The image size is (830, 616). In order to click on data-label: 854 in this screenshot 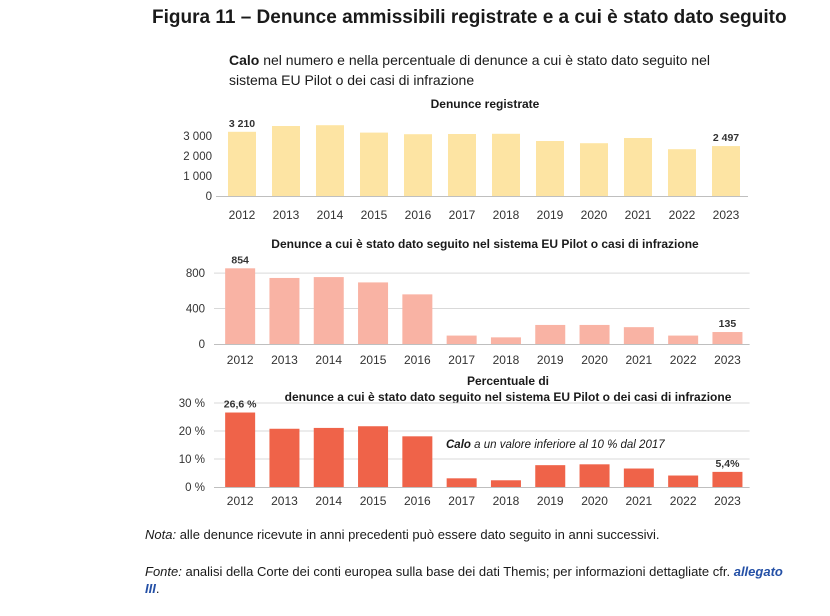, I will do `click(240, 260)`.